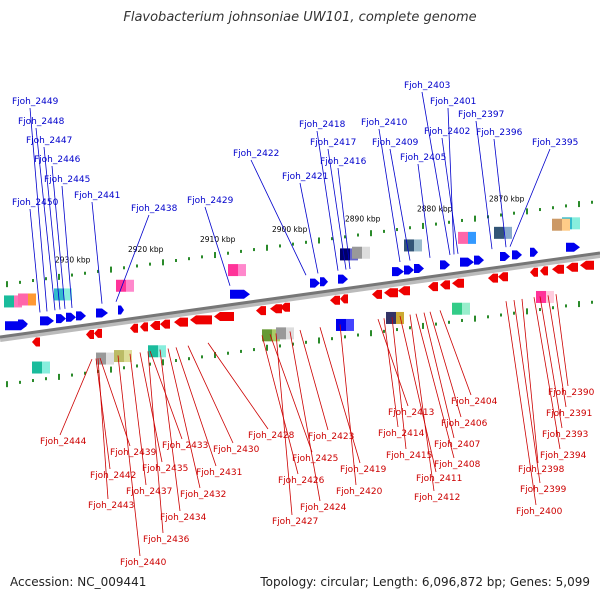  Describe the element at coordinates (57, 160) in the screenshot. I see `gene-label: Fjoh_2446` at that location.